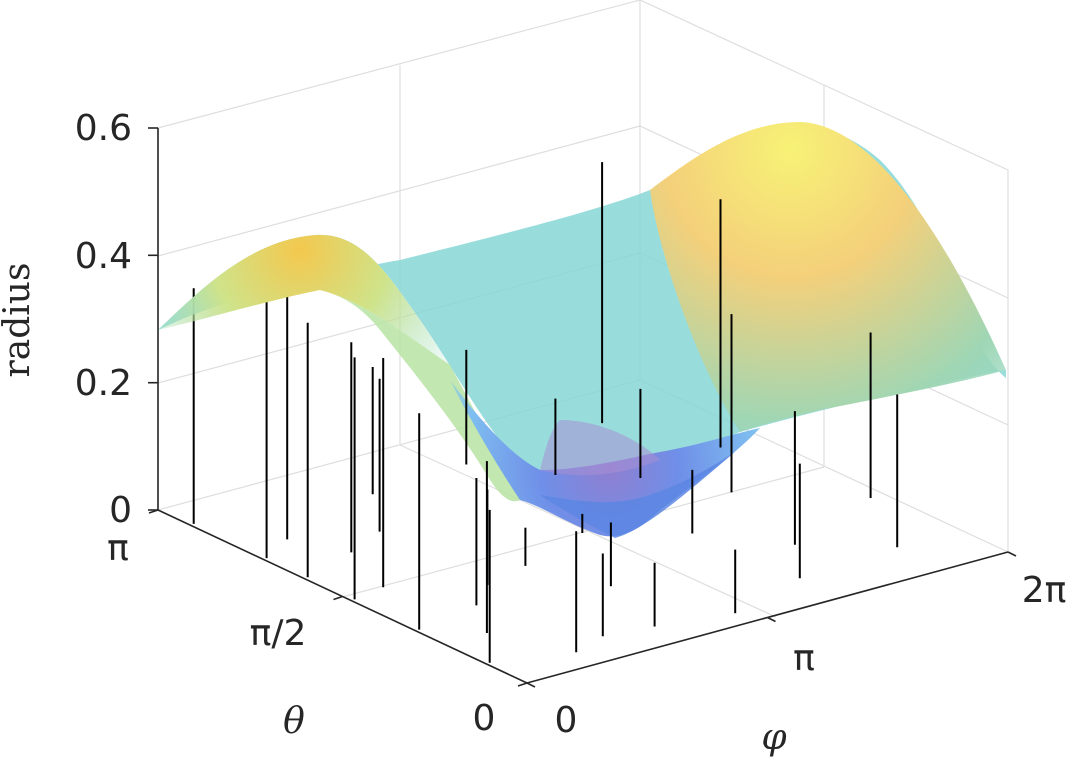  Describe the element at coordinates (420, 396) in the screenshot. I see `surface-left-fold` at that location.